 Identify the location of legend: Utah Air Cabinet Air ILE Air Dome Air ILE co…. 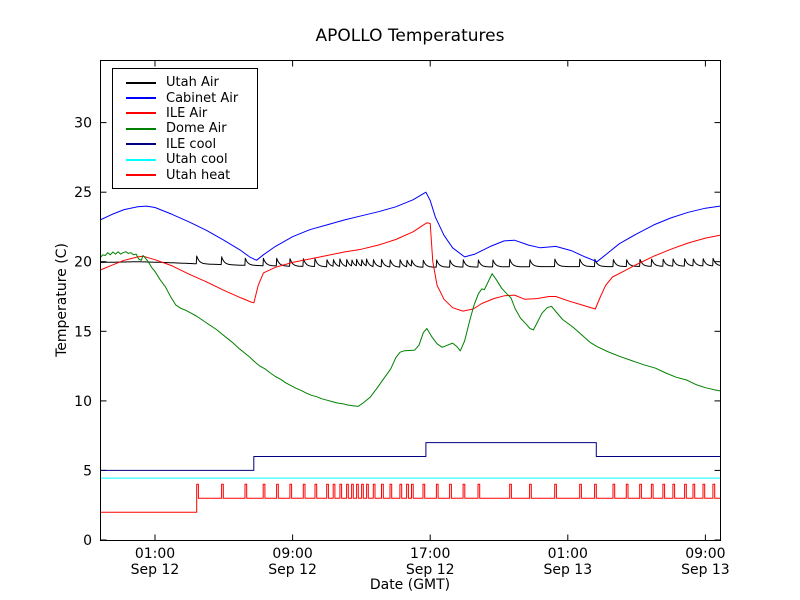
(185, 128).